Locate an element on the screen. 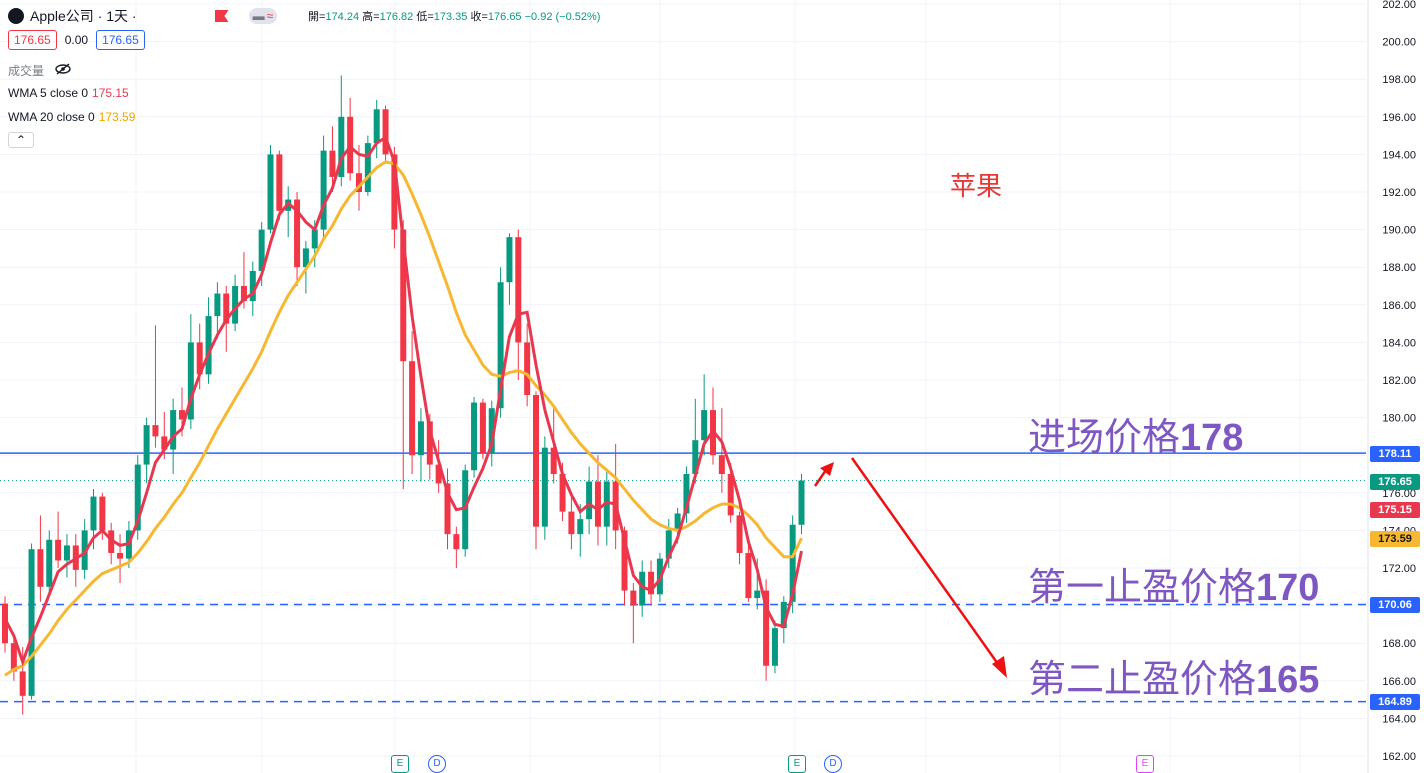 Image resolution: width=1424 pixels, height=773 pixels. wma20-legend: WMA 20 close 0 173.59 is located at coordinates (71, 117).